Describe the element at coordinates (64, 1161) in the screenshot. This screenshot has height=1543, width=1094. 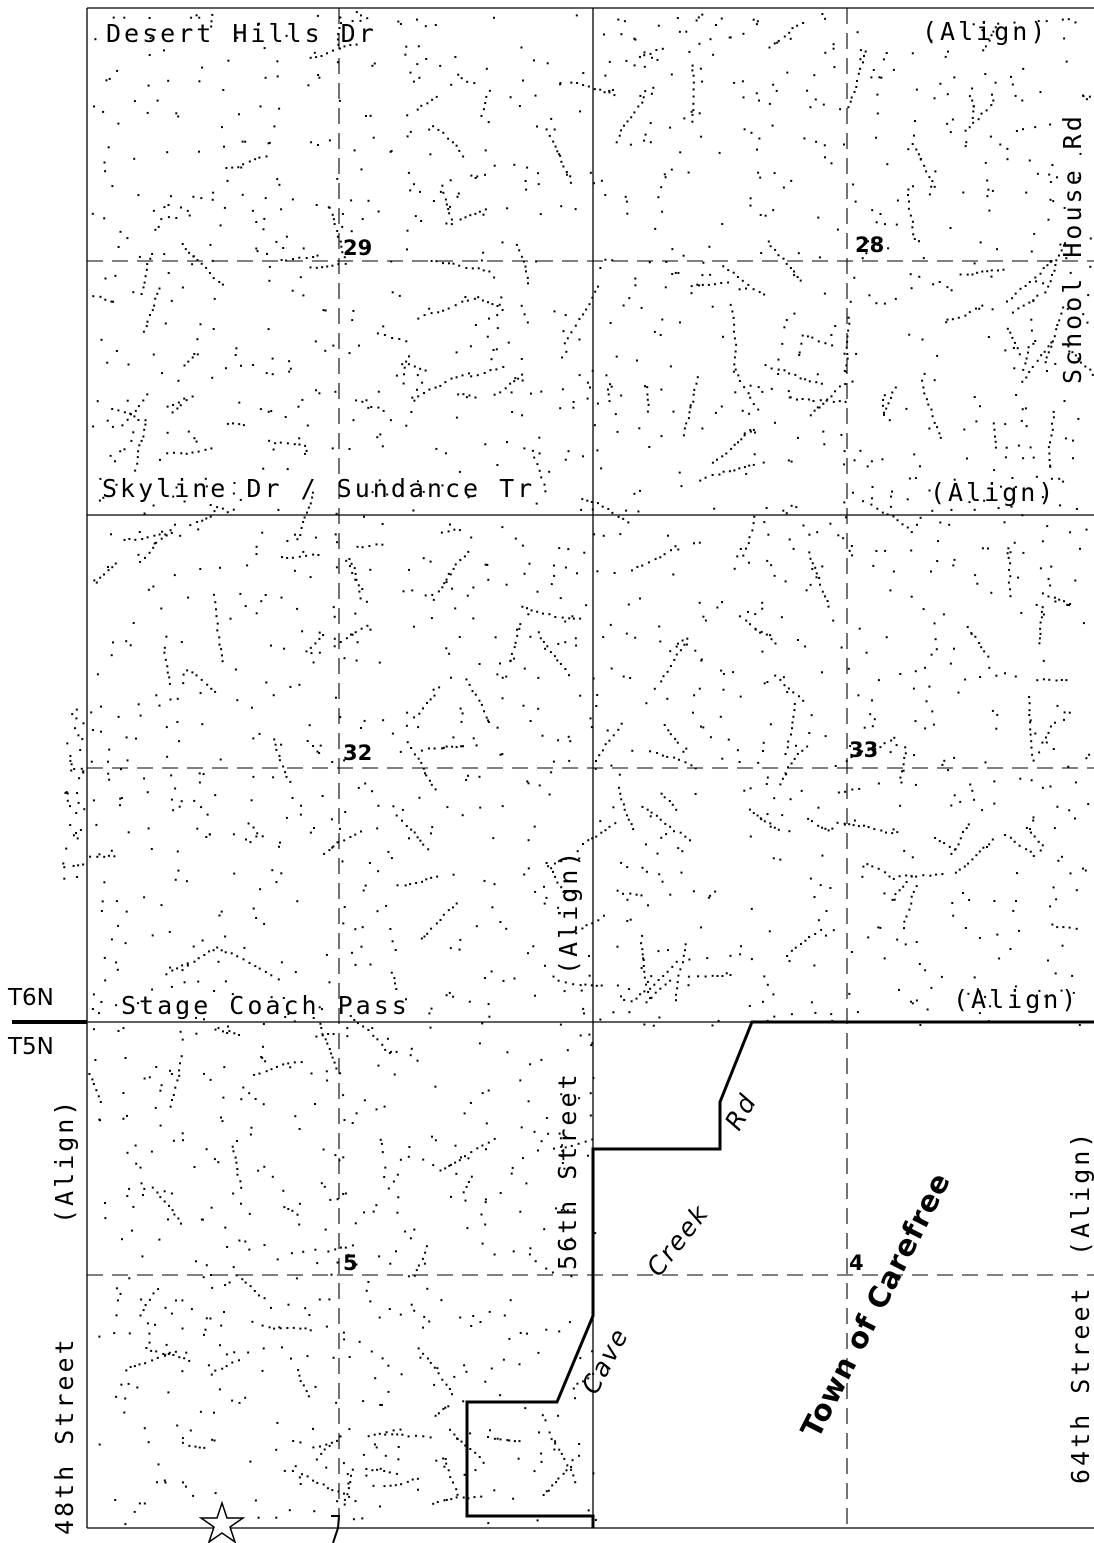
I see `align-label-48th: (Align)` at that location.